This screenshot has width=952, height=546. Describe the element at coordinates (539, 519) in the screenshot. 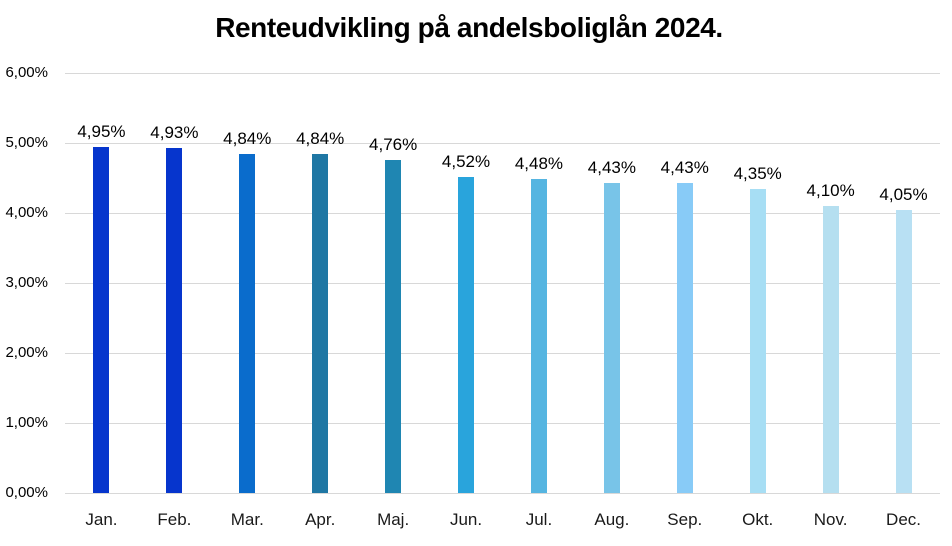

I see `x-axis-tick-label: Jul.` at that location.